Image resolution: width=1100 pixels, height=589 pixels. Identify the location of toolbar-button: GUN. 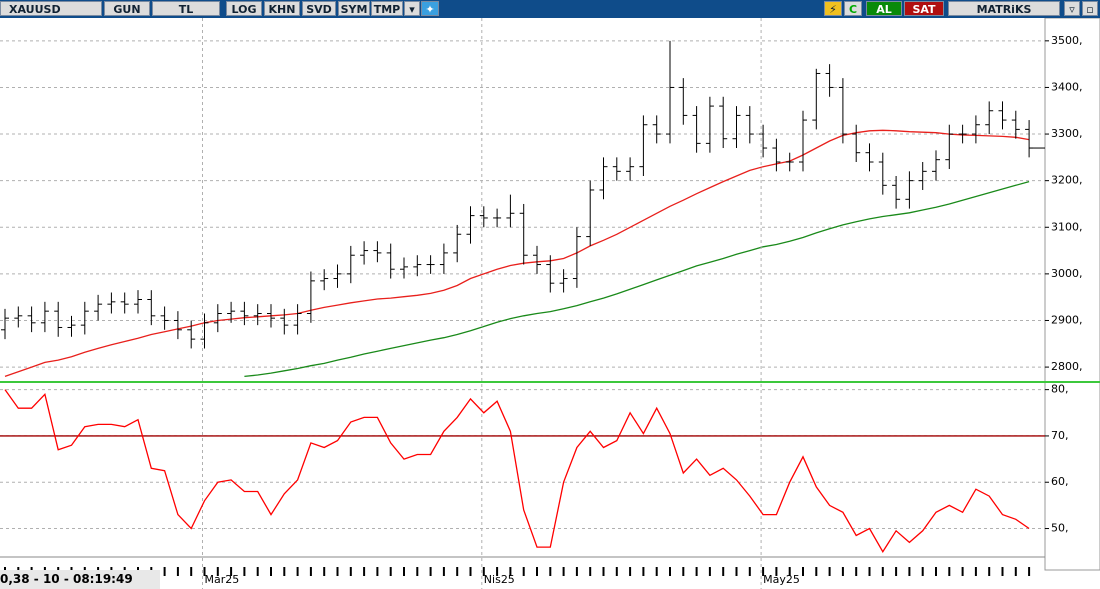
(127, 8).